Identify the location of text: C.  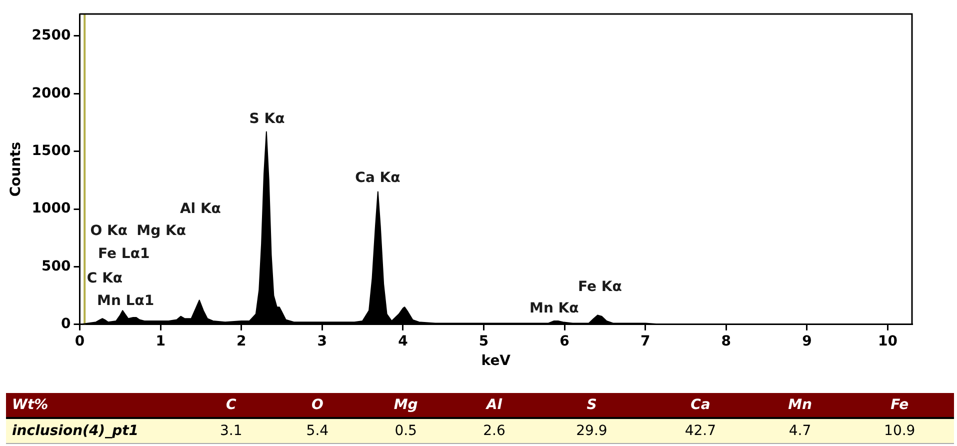
(231, 405).